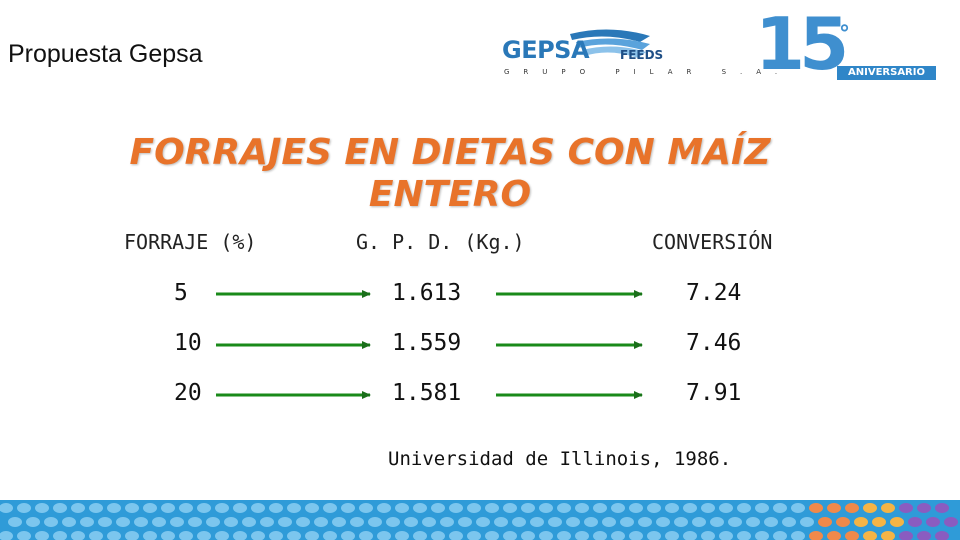  What do you see at coordinates (610, 43) in the screenshot?
I see `gepsa-swoosh-icon` at bounding box center [610, 43].